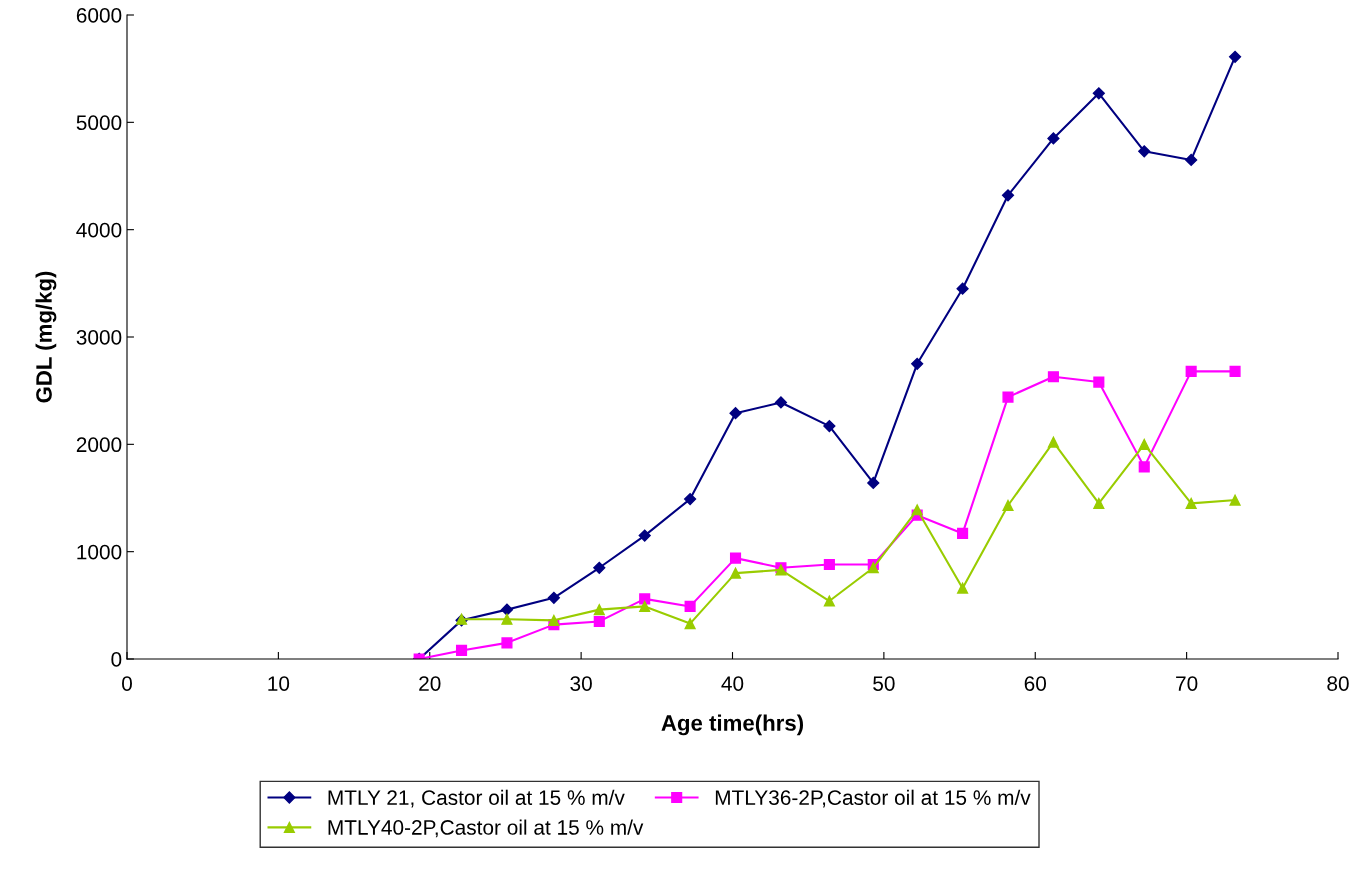  Describe the element at coordinates (884, 683) in the screenshot. I see `x-tick-label: 50` at that location.